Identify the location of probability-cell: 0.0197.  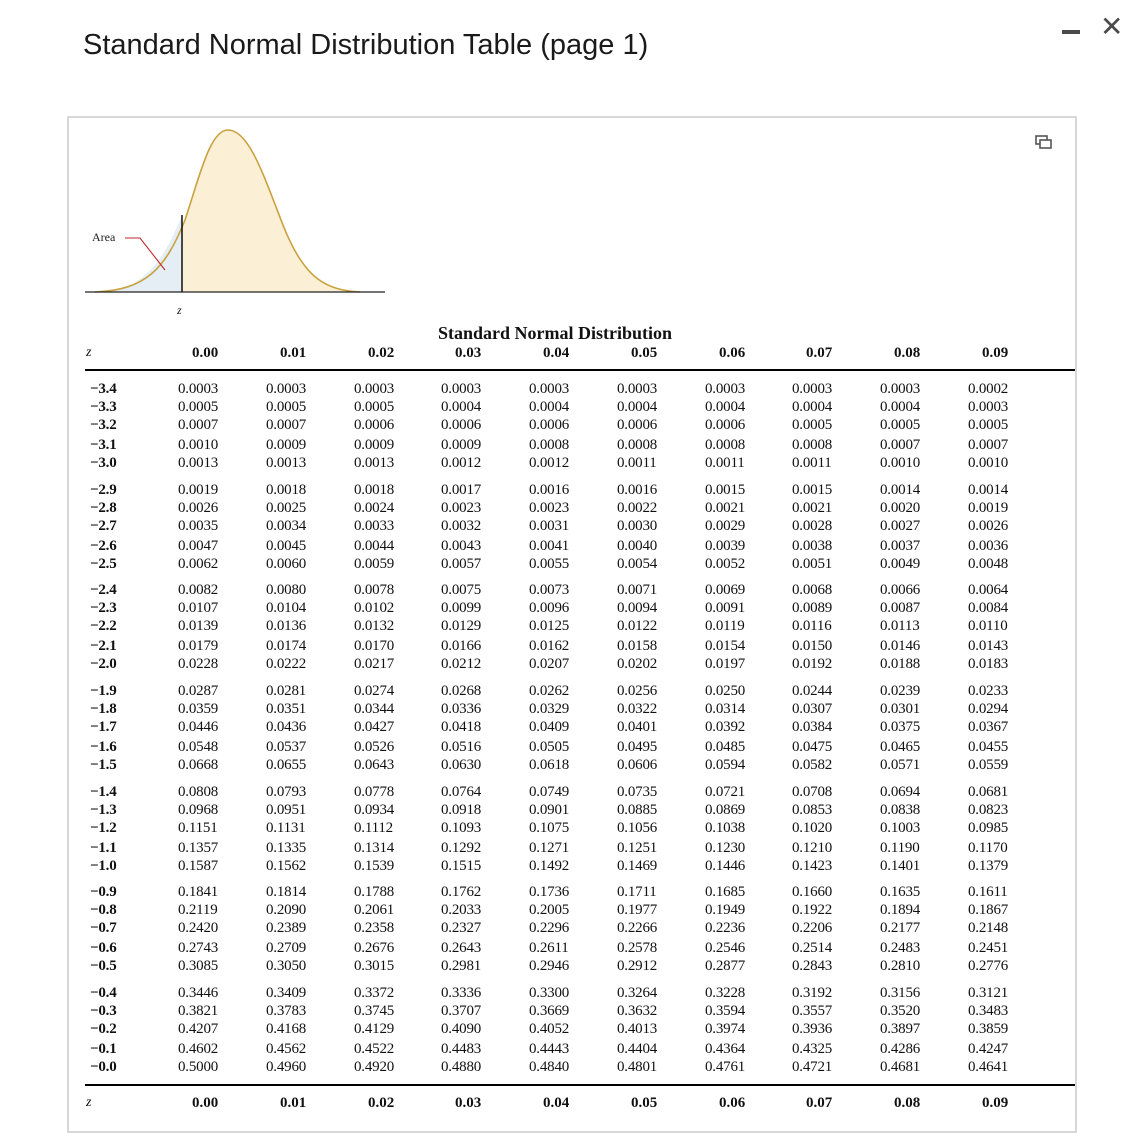
(725, 664).